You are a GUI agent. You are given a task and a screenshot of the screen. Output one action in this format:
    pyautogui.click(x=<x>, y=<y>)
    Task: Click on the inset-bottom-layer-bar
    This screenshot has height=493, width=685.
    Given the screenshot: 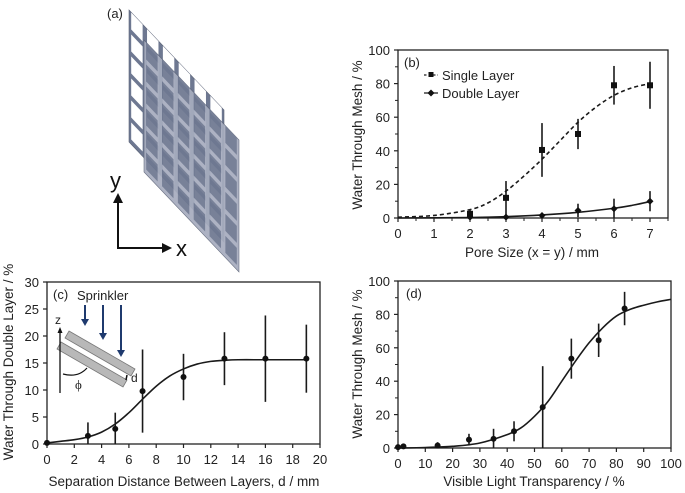 What is the action you would take?
    pyautogui.click(x=92, y=364)
    